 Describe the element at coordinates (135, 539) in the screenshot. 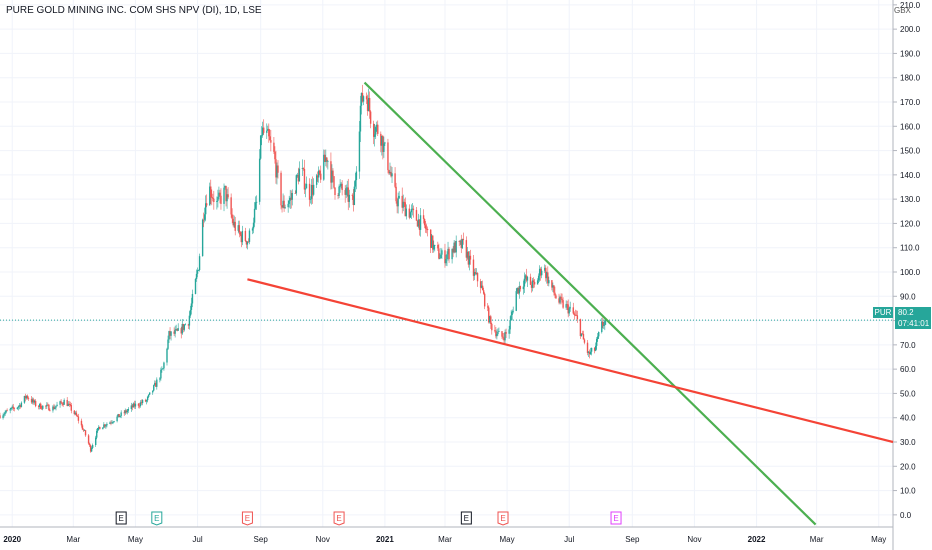

I see `time-tick-label: May` at that location.